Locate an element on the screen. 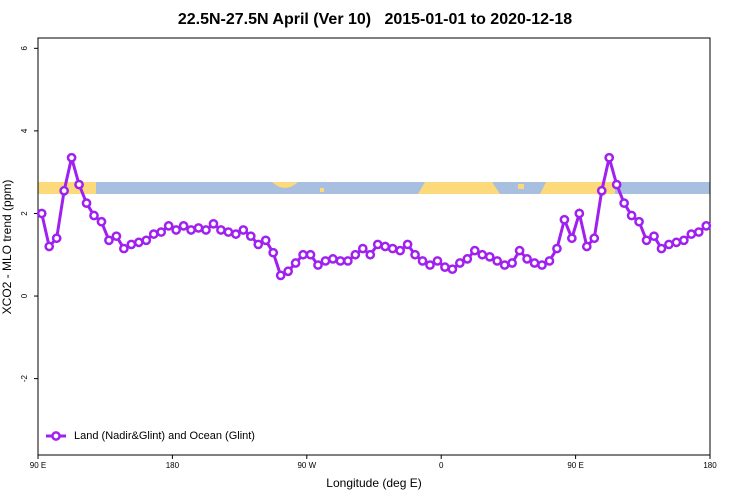 Image resolution: width=750 pixels, height=500 pixels. y-tick-label: 4 is located at coordinates (24, 130).